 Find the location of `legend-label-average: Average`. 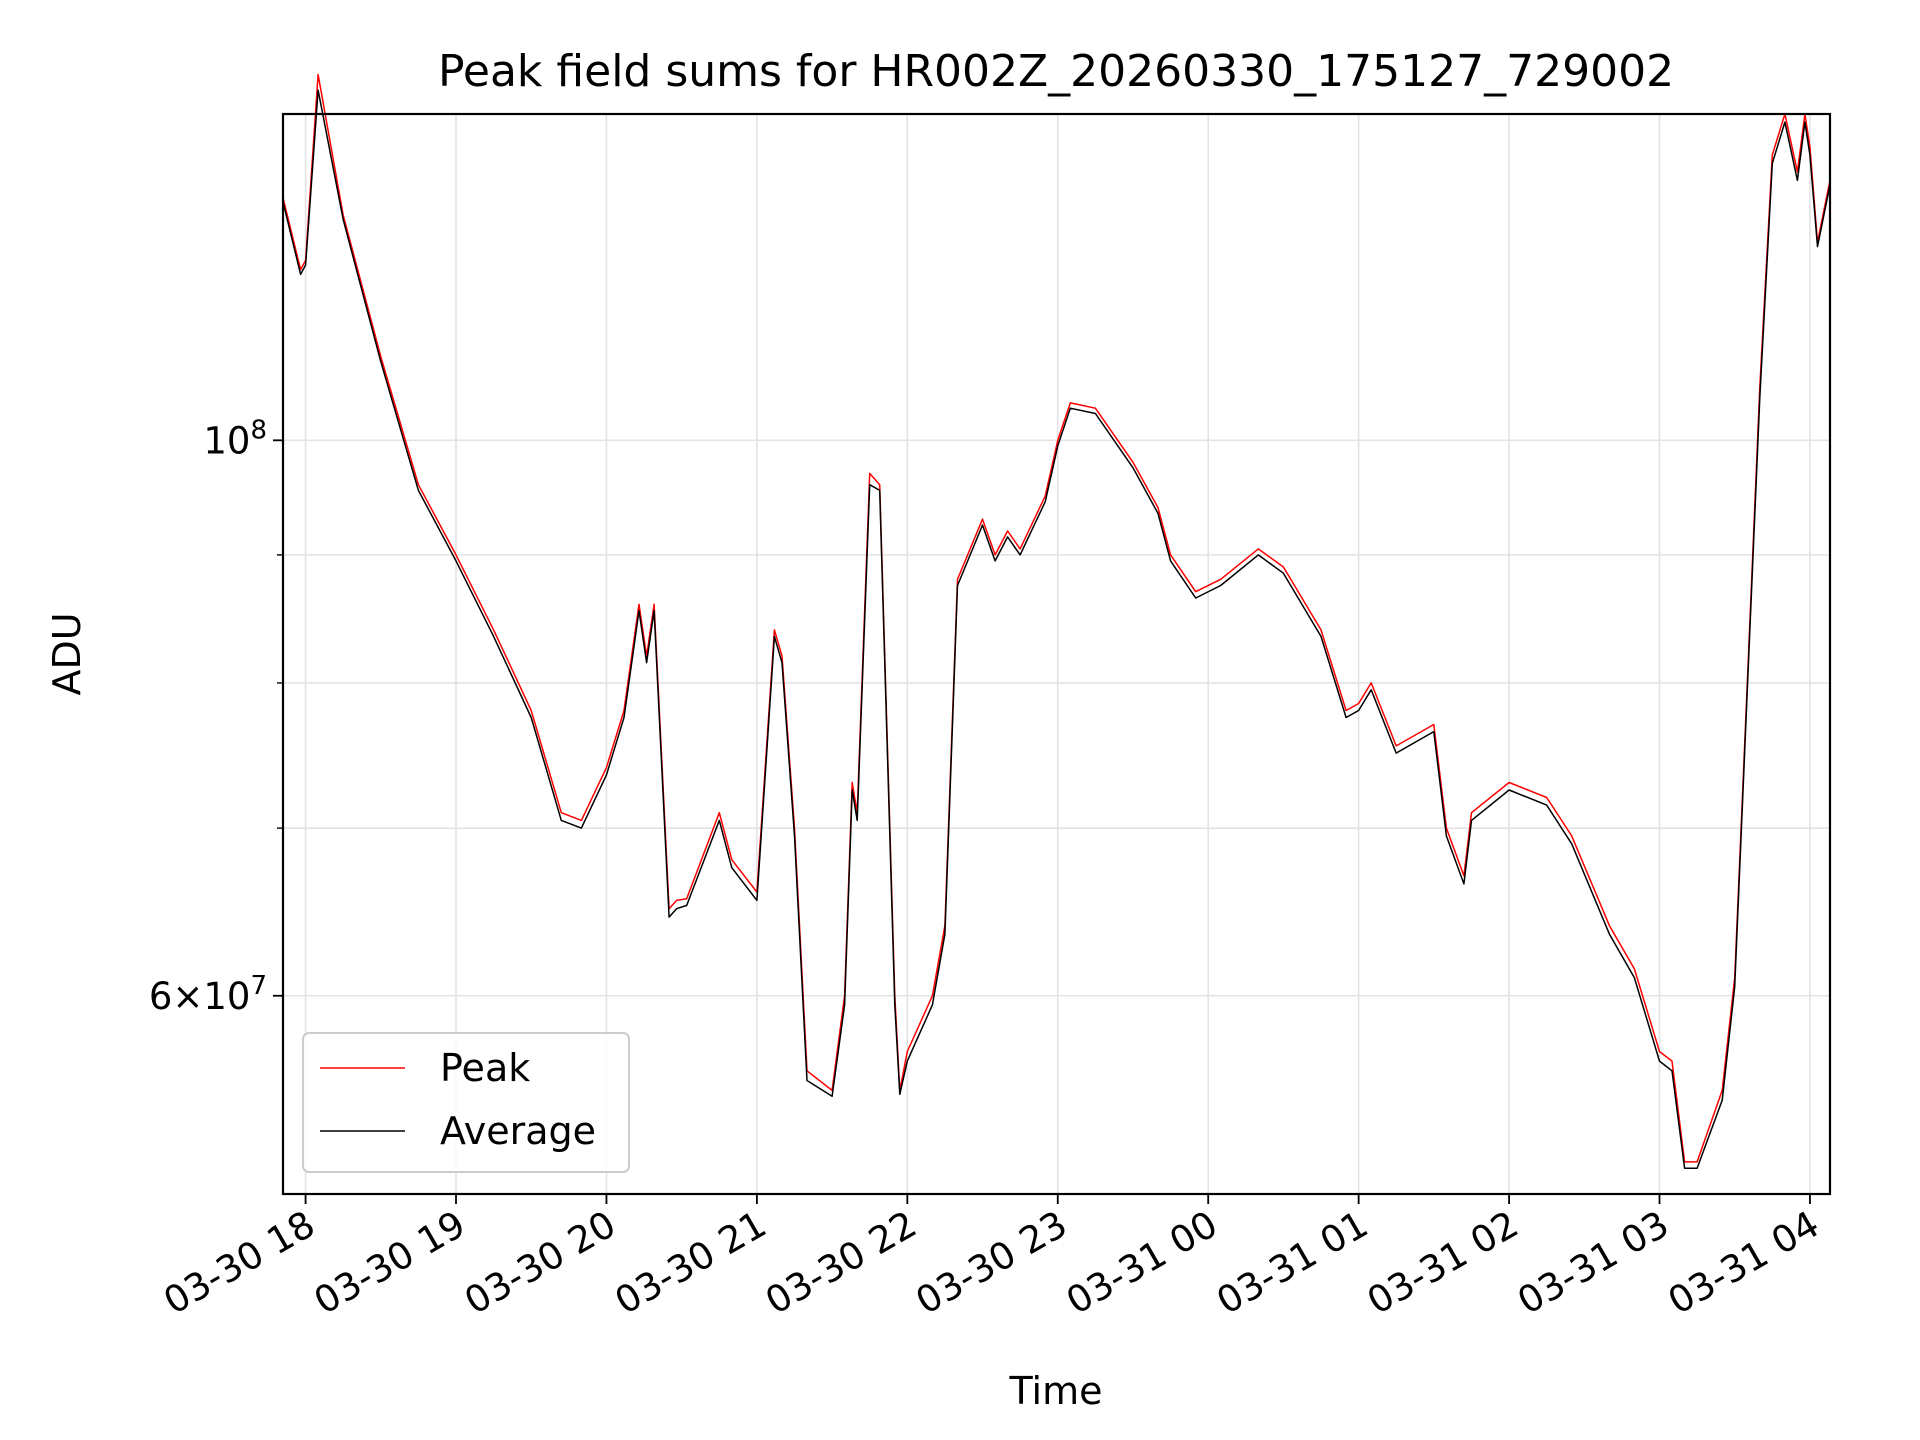

legend-label-average: Average is located at coordinates (518, 1131).